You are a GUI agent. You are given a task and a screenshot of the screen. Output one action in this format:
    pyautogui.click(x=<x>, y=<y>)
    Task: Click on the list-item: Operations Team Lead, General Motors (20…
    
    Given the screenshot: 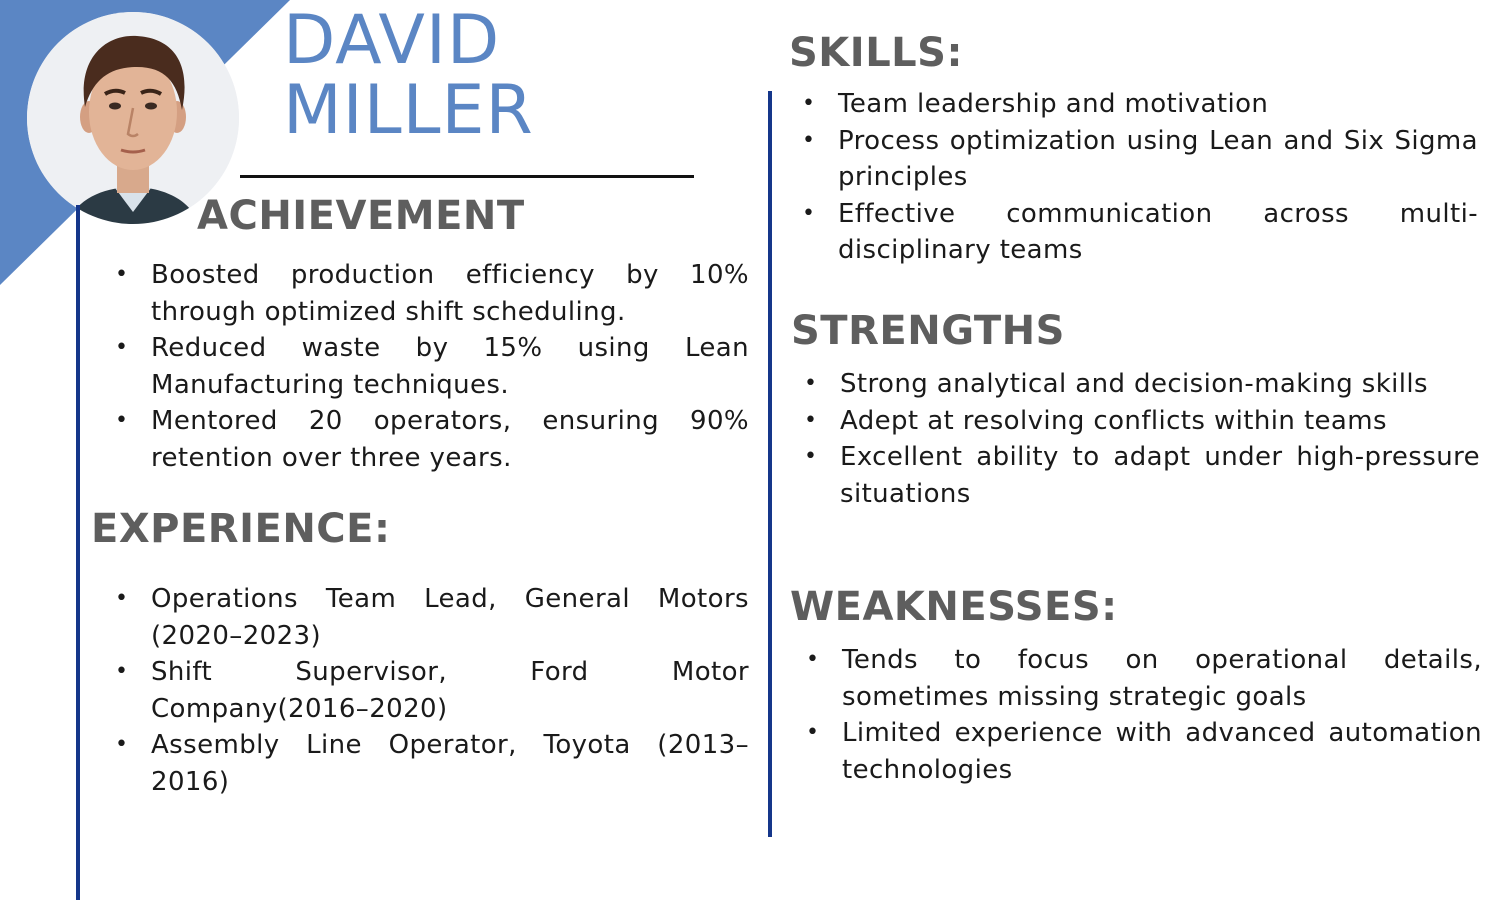 What is the action you would take?
    pyautogui.click(x=432, y=617)
    